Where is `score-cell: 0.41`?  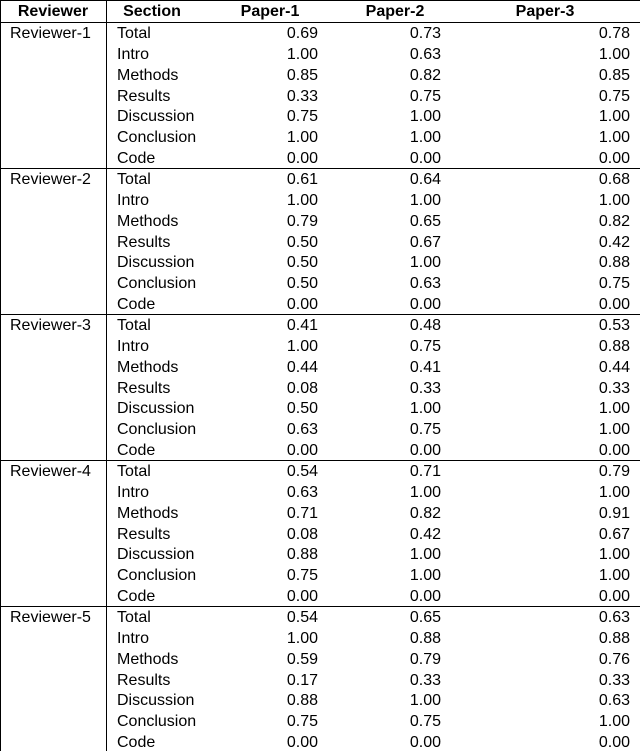 score-cell: 0.41 is located at coordinates (302, 325).